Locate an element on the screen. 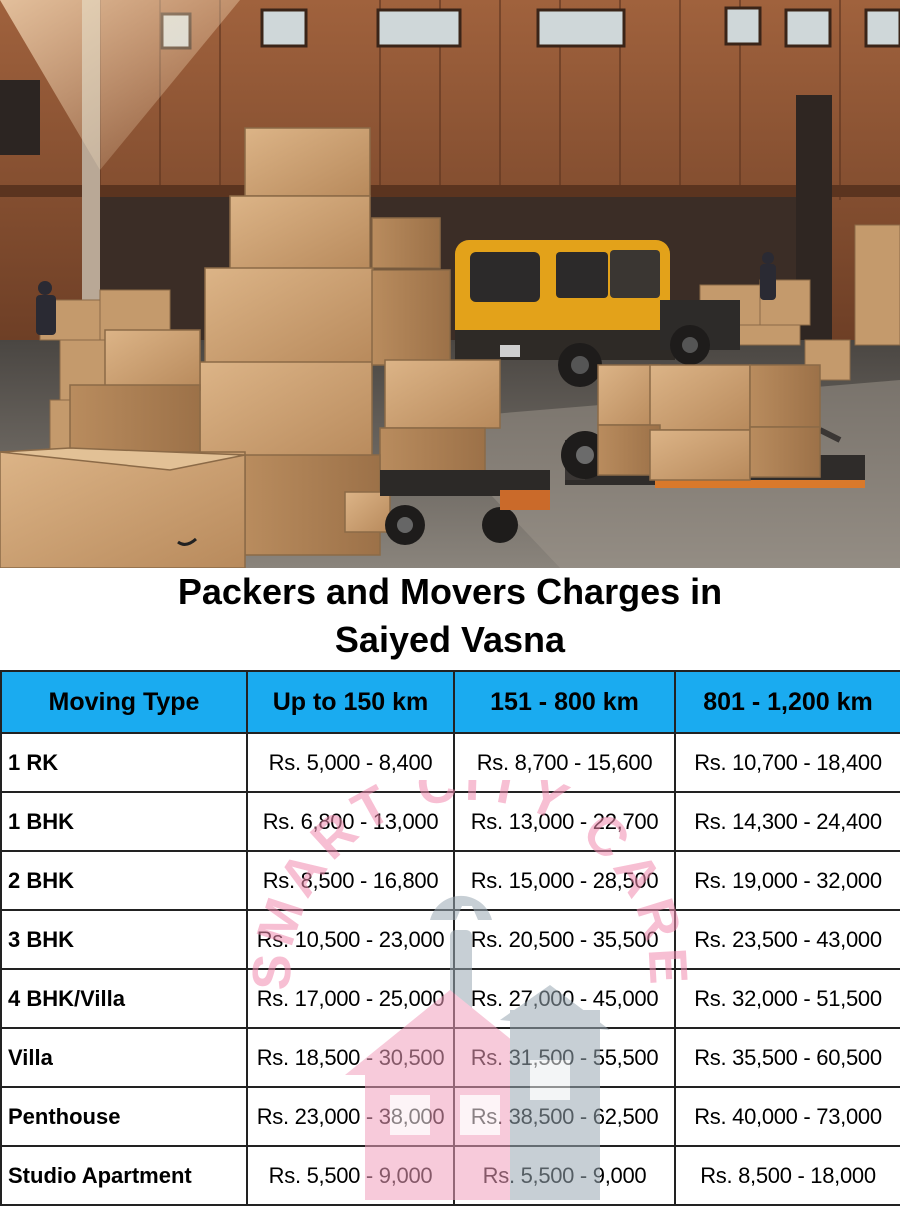 This screenshot has width=900, height=1206. price-cell: Rs. 8,700 - 15,600 is located at coordinates (564, 762).